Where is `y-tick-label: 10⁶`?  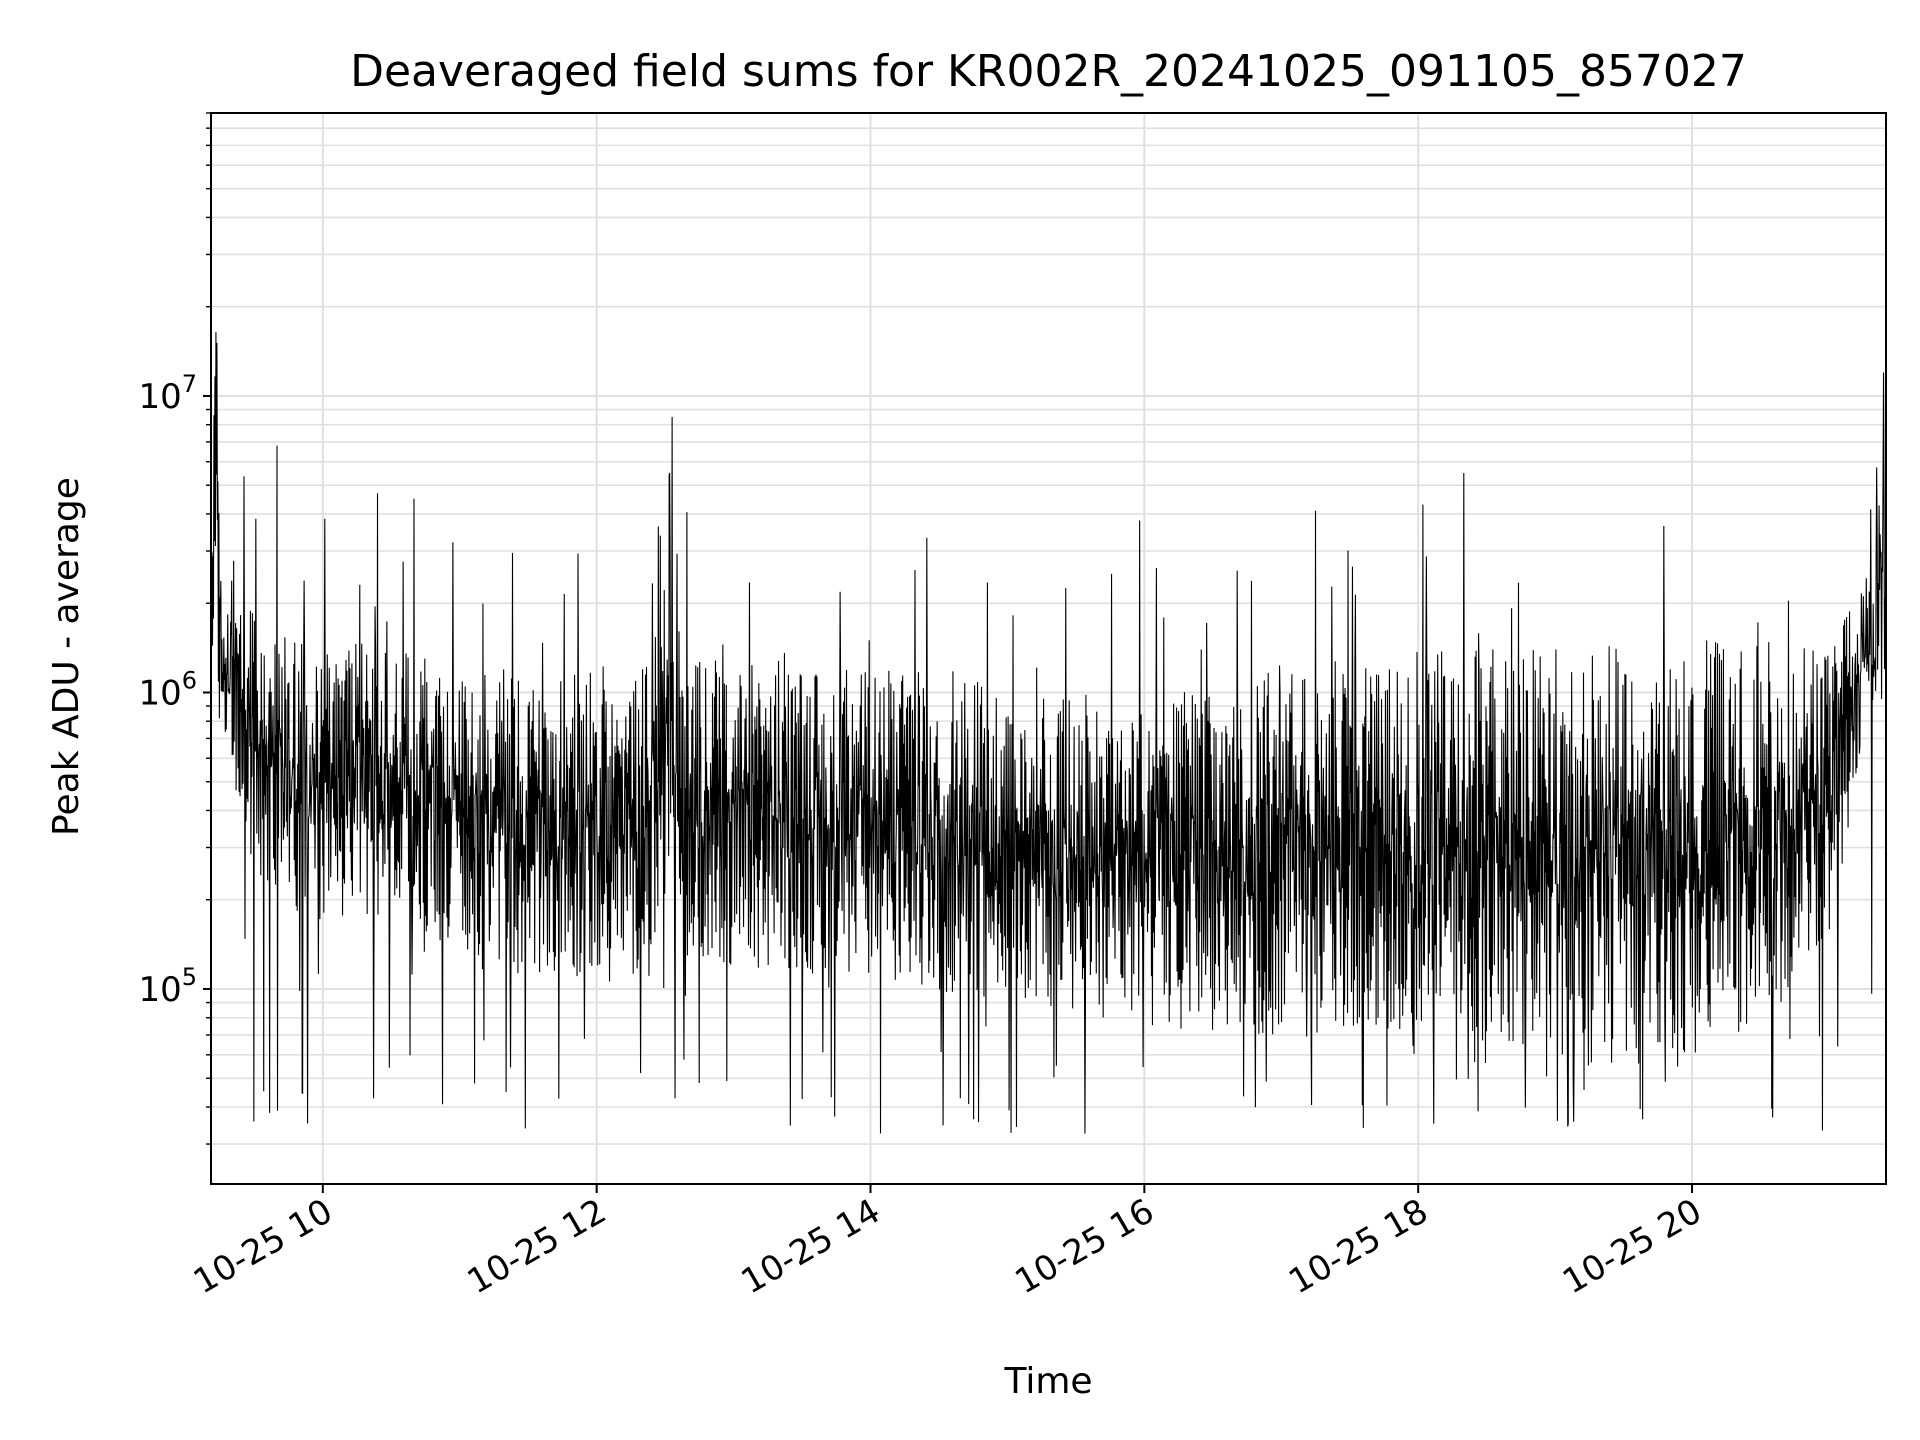 y-tick-label: 10⁶ is located at coordinates (167, 689).